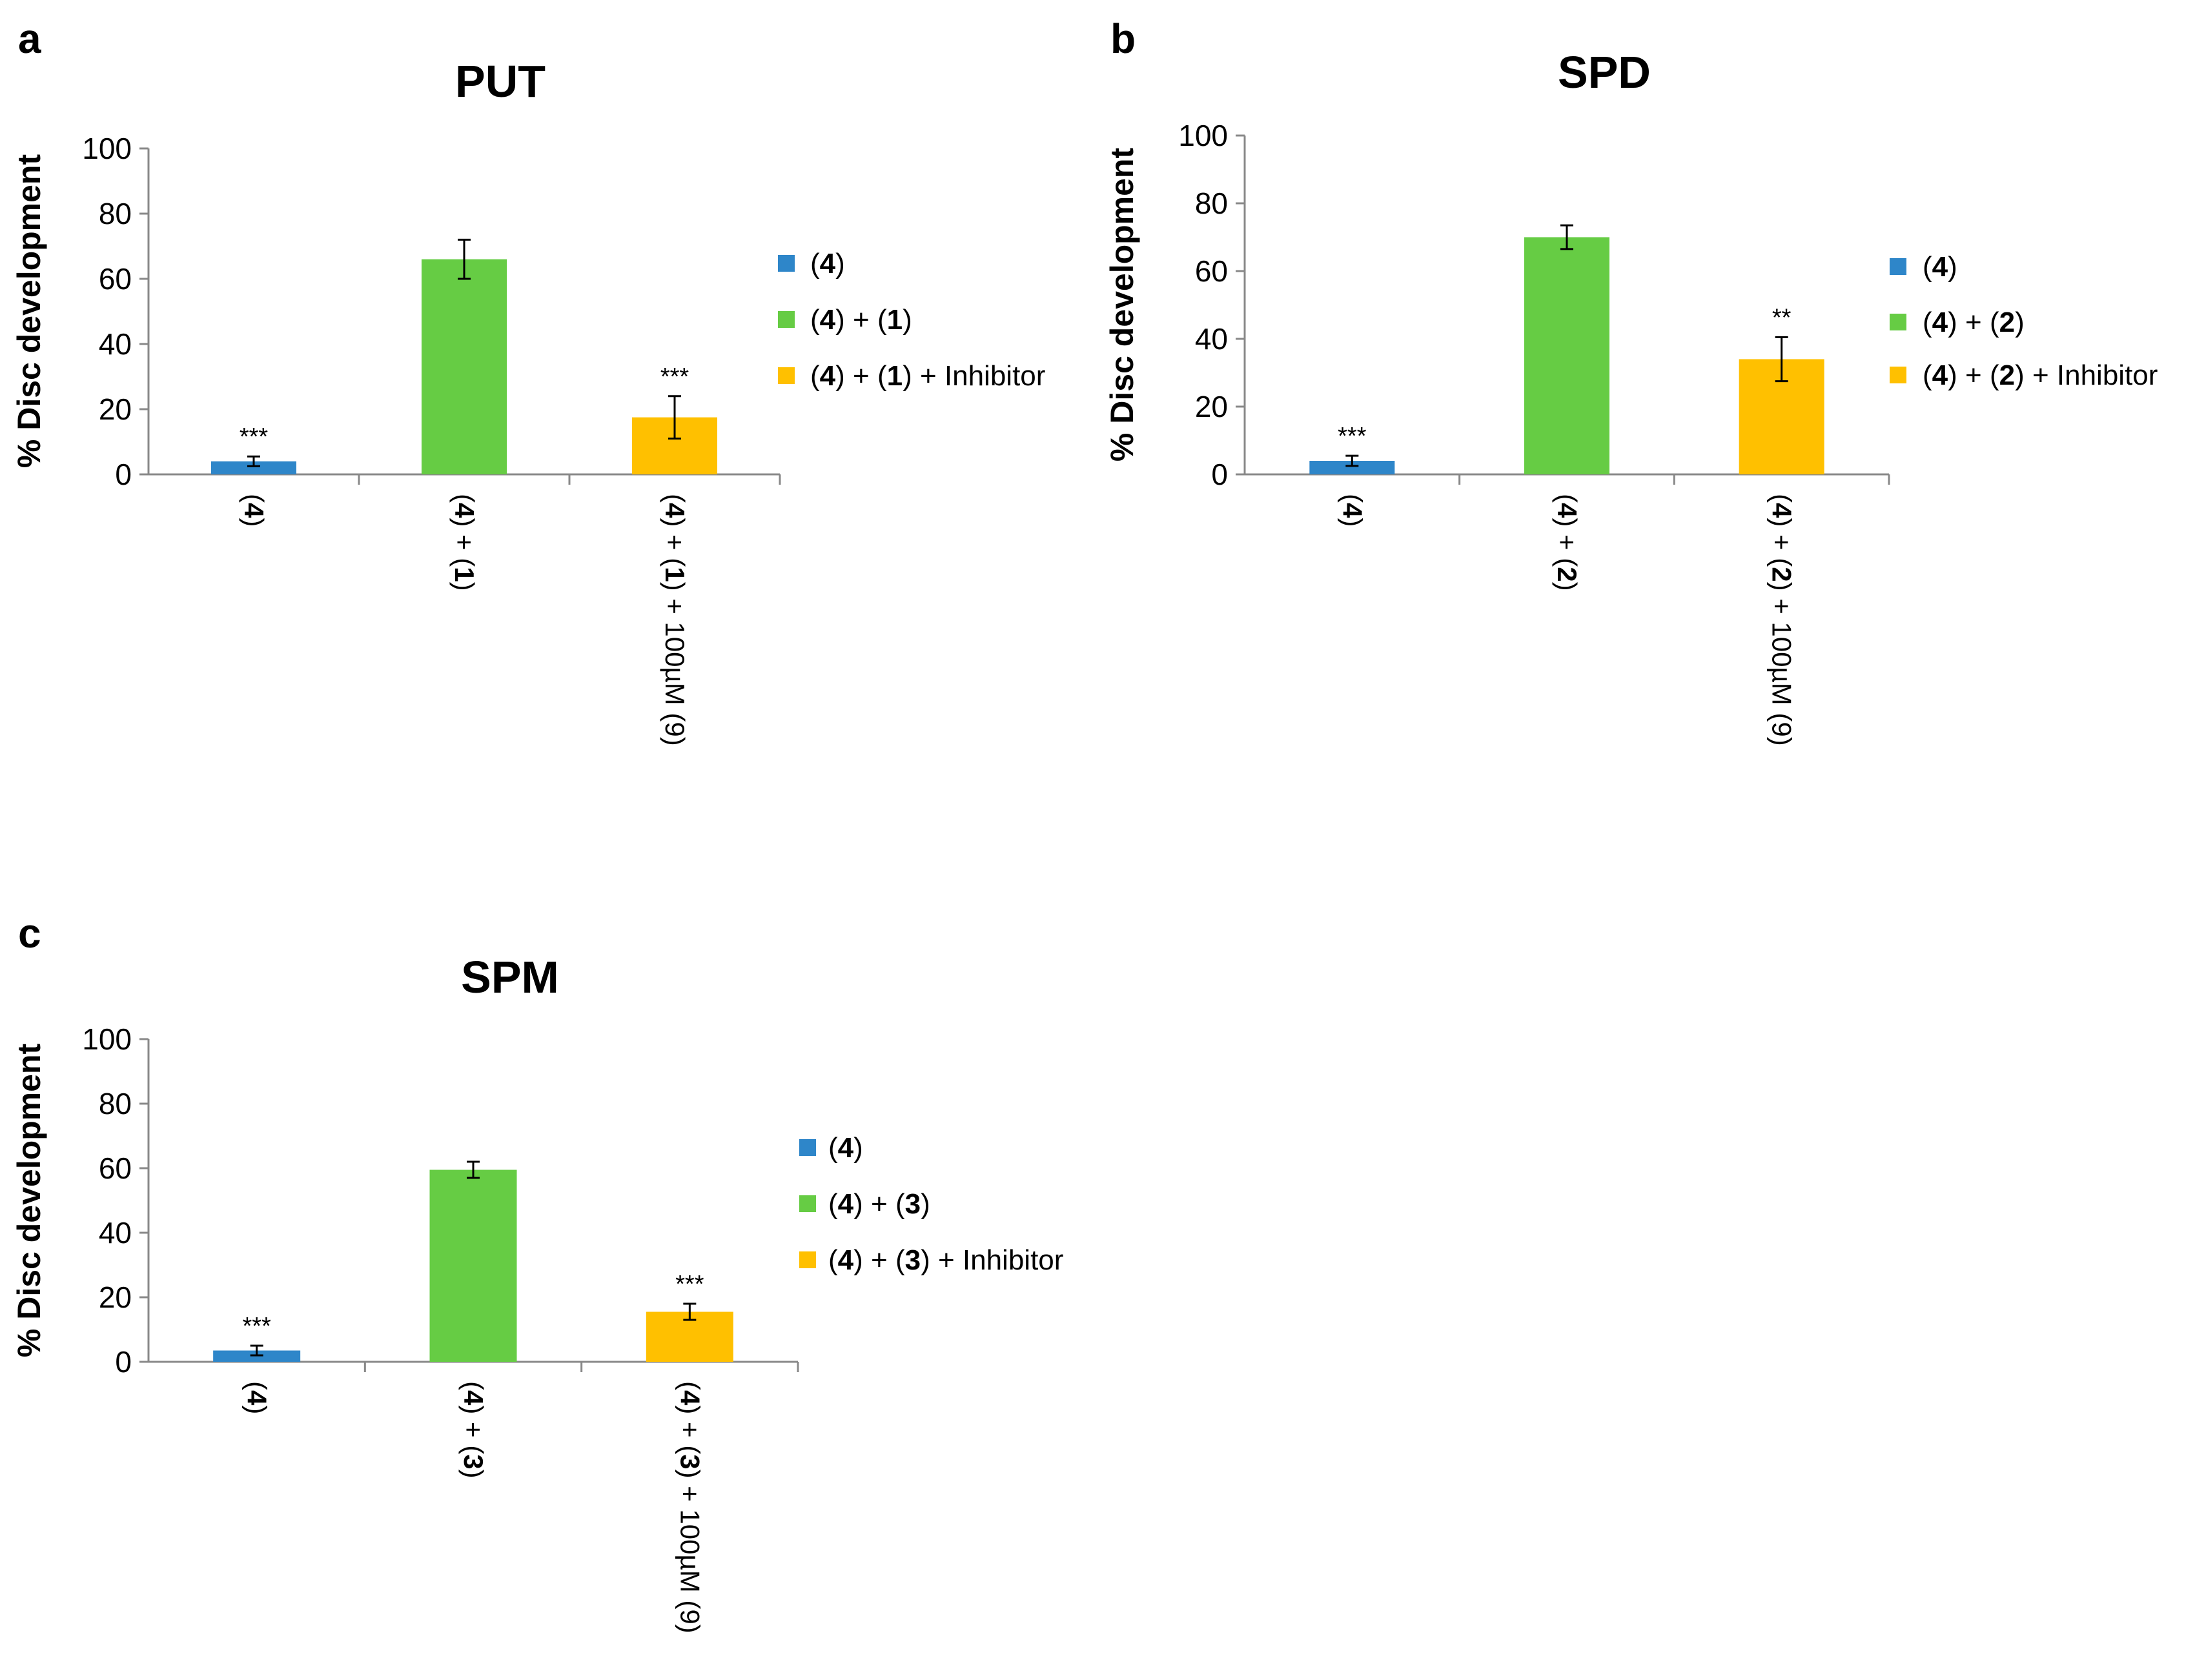 The height and width of the screenshot is (1680, 2195). What do you see at coordinates (501, 81) in the screenshot?
I see `chart-title: PUT` at bounding box center [501, 81].